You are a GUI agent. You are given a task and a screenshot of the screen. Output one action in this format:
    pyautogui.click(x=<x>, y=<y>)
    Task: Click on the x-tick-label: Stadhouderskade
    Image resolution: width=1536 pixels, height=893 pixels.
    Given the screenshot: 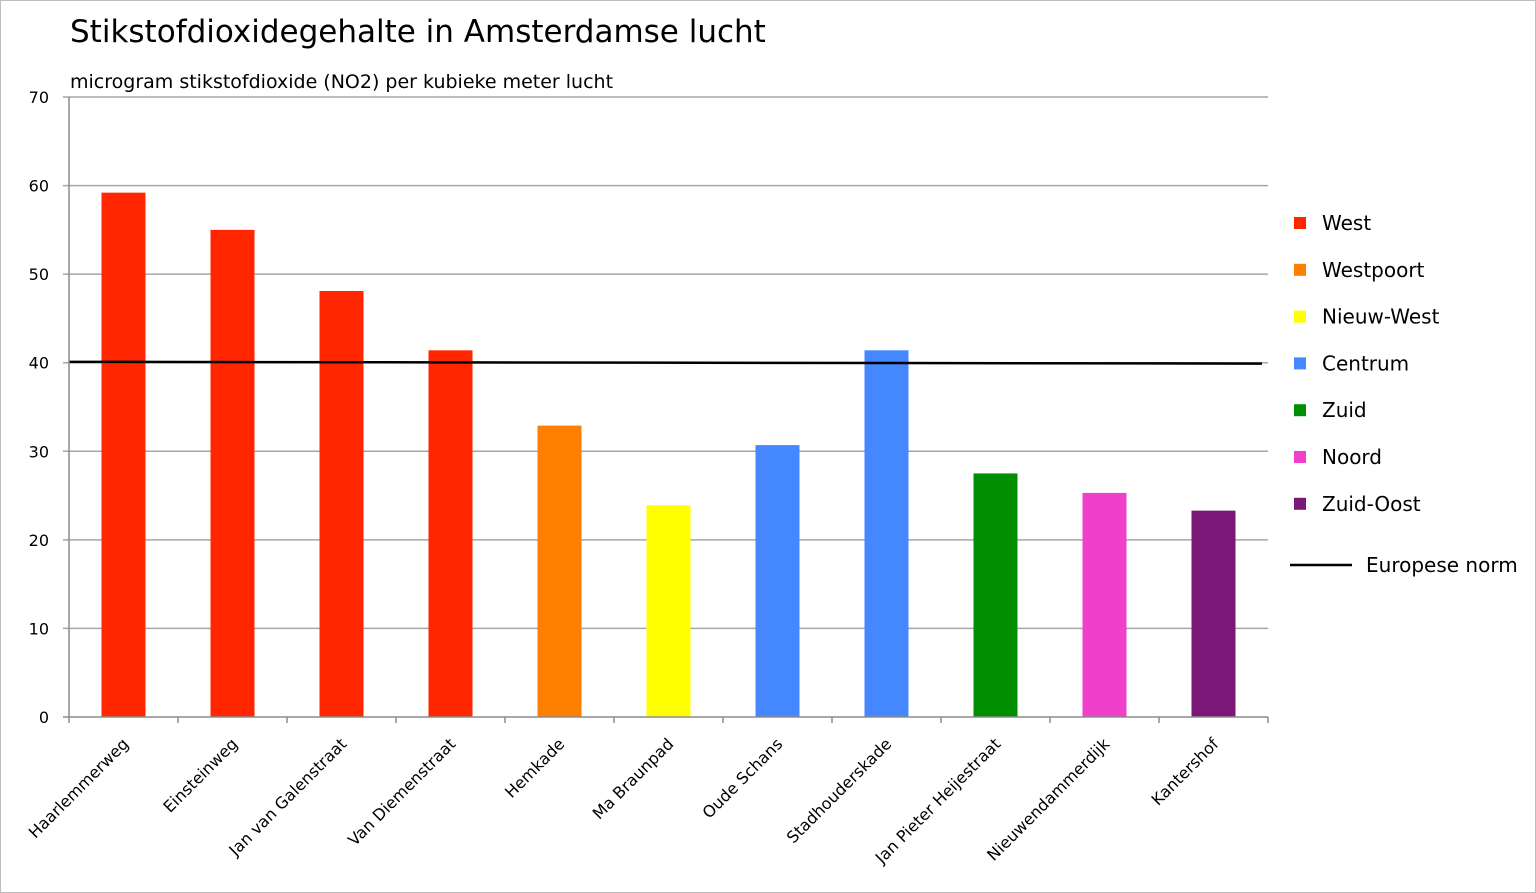 What is the action you would take?
    pyautogui.click(x=839, y=790)
    